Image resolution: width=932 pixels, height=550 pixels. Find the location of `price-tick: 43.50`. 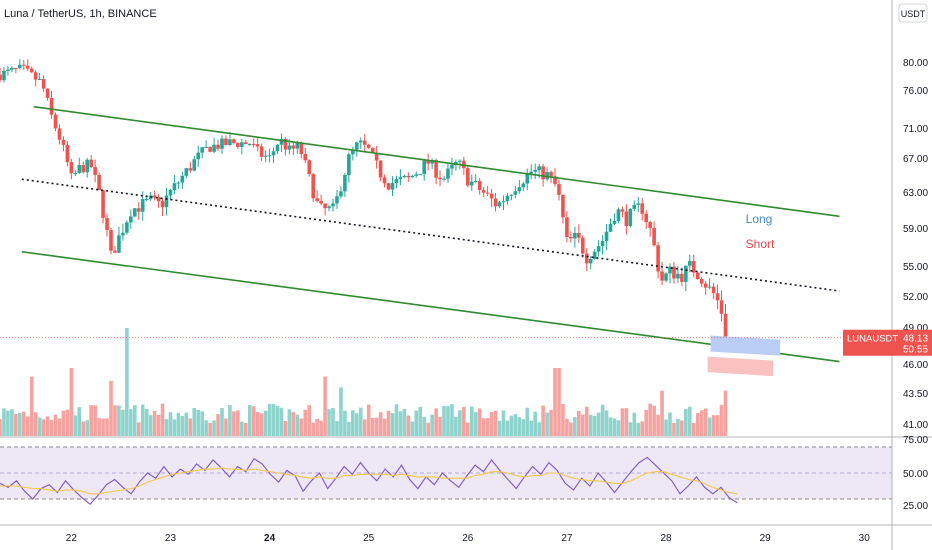

price-tick: 43.50 is located at coordinates (915, 394).